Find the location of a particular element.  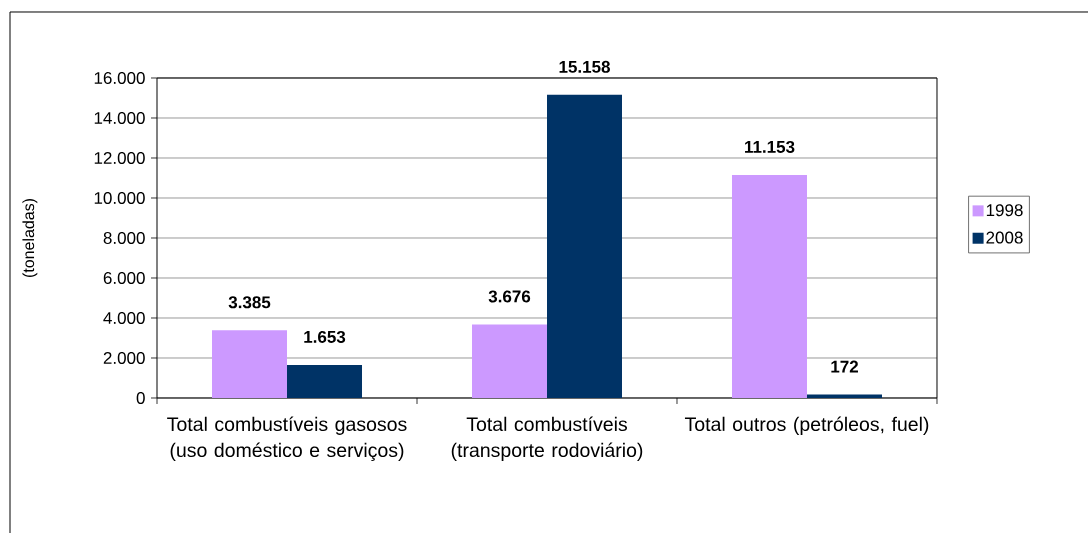

data-label: 3.385 is located at coordinates (249, 302).